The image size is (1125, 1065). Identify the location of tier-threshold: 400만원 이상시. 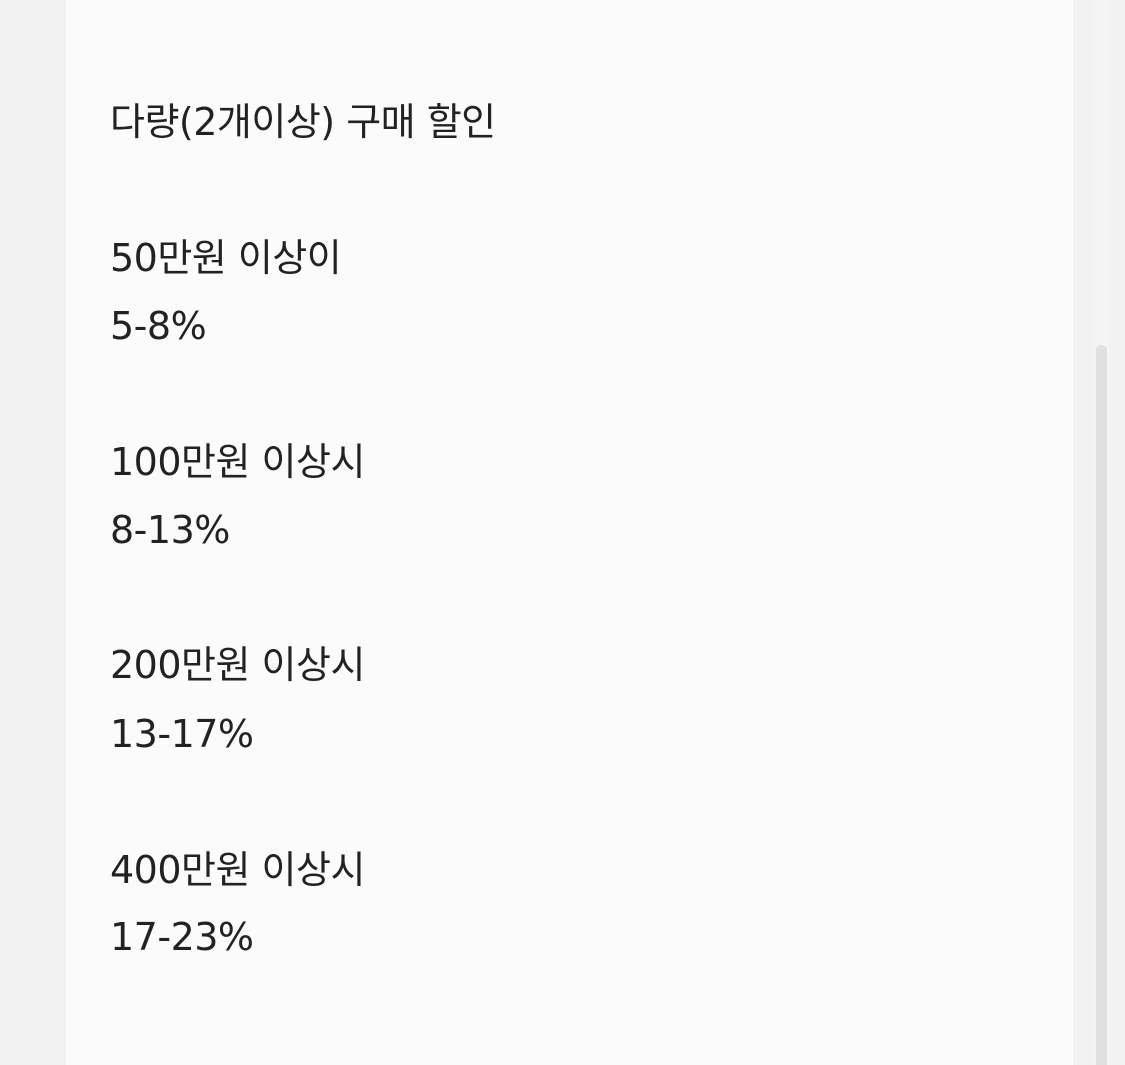
(237, 870).